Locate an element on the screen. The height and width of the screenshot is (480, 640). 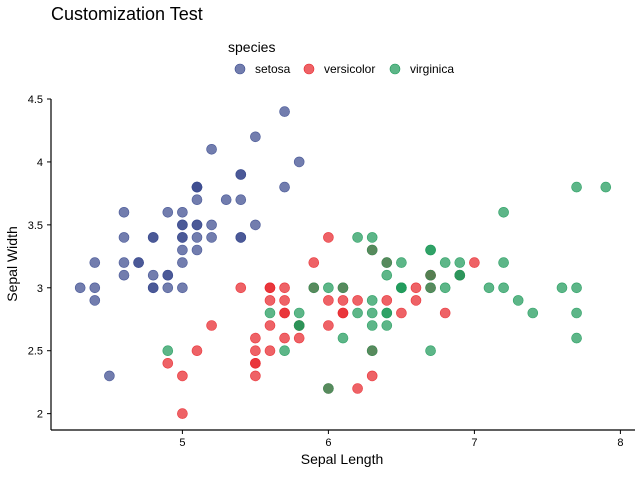
x-ticks: 5 6 7 8 is located at coordinates (401, 439).